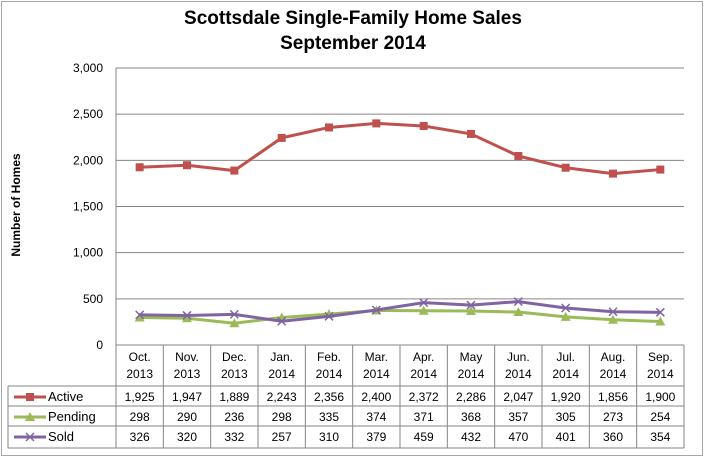 The width and height of the screenshot is (706, 459). Describe the element at coordinates (660, 417) in the screenshot. I see `data-table-cell: 254` at that location.